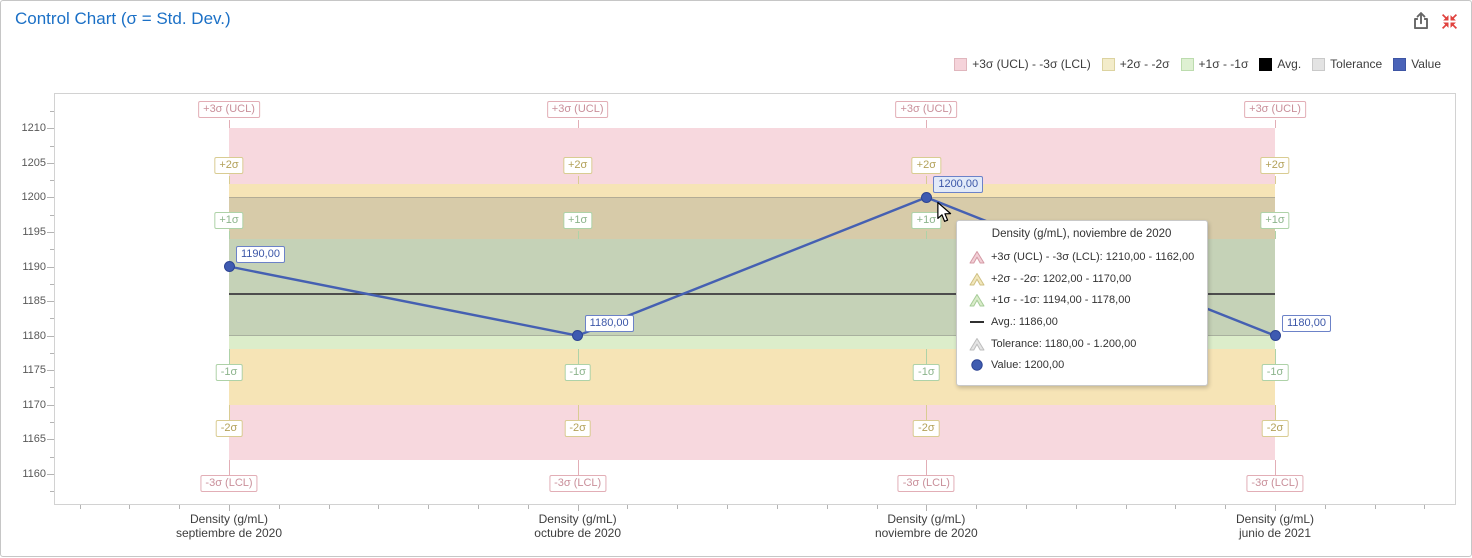 This screenshot has width=1472, height=558. I want to click on tooltip-row-1: +2σ - -2σ: 1202,00 - 1170,00, so click(1081, 279).